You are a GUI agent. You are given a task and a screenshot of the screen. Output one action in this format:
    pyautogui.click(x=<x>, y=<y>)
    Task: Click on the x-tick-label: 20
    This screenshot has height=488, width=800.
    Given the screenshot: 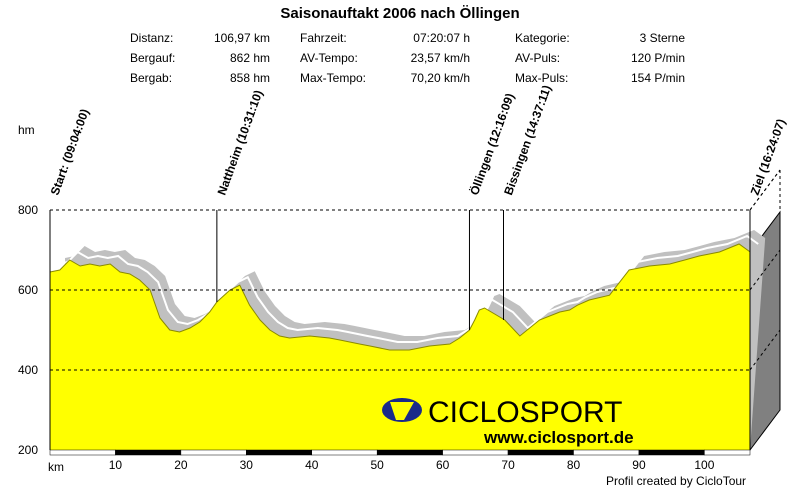 What is the action you would take?
    pyautogui.click(x=181, y=465)
    